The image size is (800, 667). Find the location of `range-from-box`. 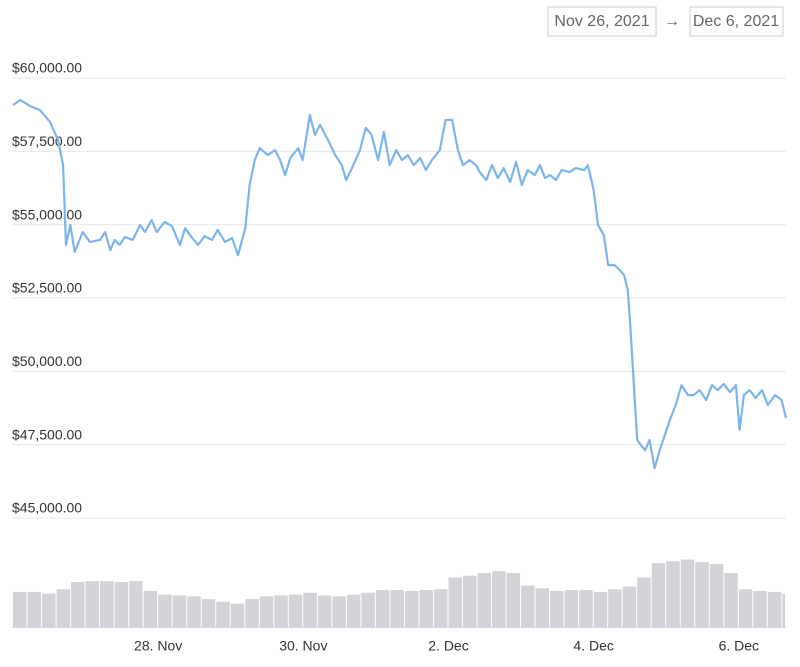

range-from-box is located at coordinates (602, 21).